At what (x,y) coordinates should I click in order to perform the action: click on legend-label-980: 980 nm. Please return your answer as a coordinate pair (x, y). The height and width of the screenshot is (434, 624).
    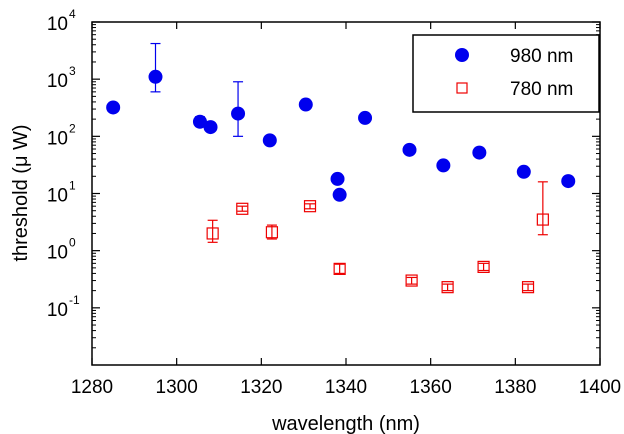
    Looking at the image, I should click on (541, 56).